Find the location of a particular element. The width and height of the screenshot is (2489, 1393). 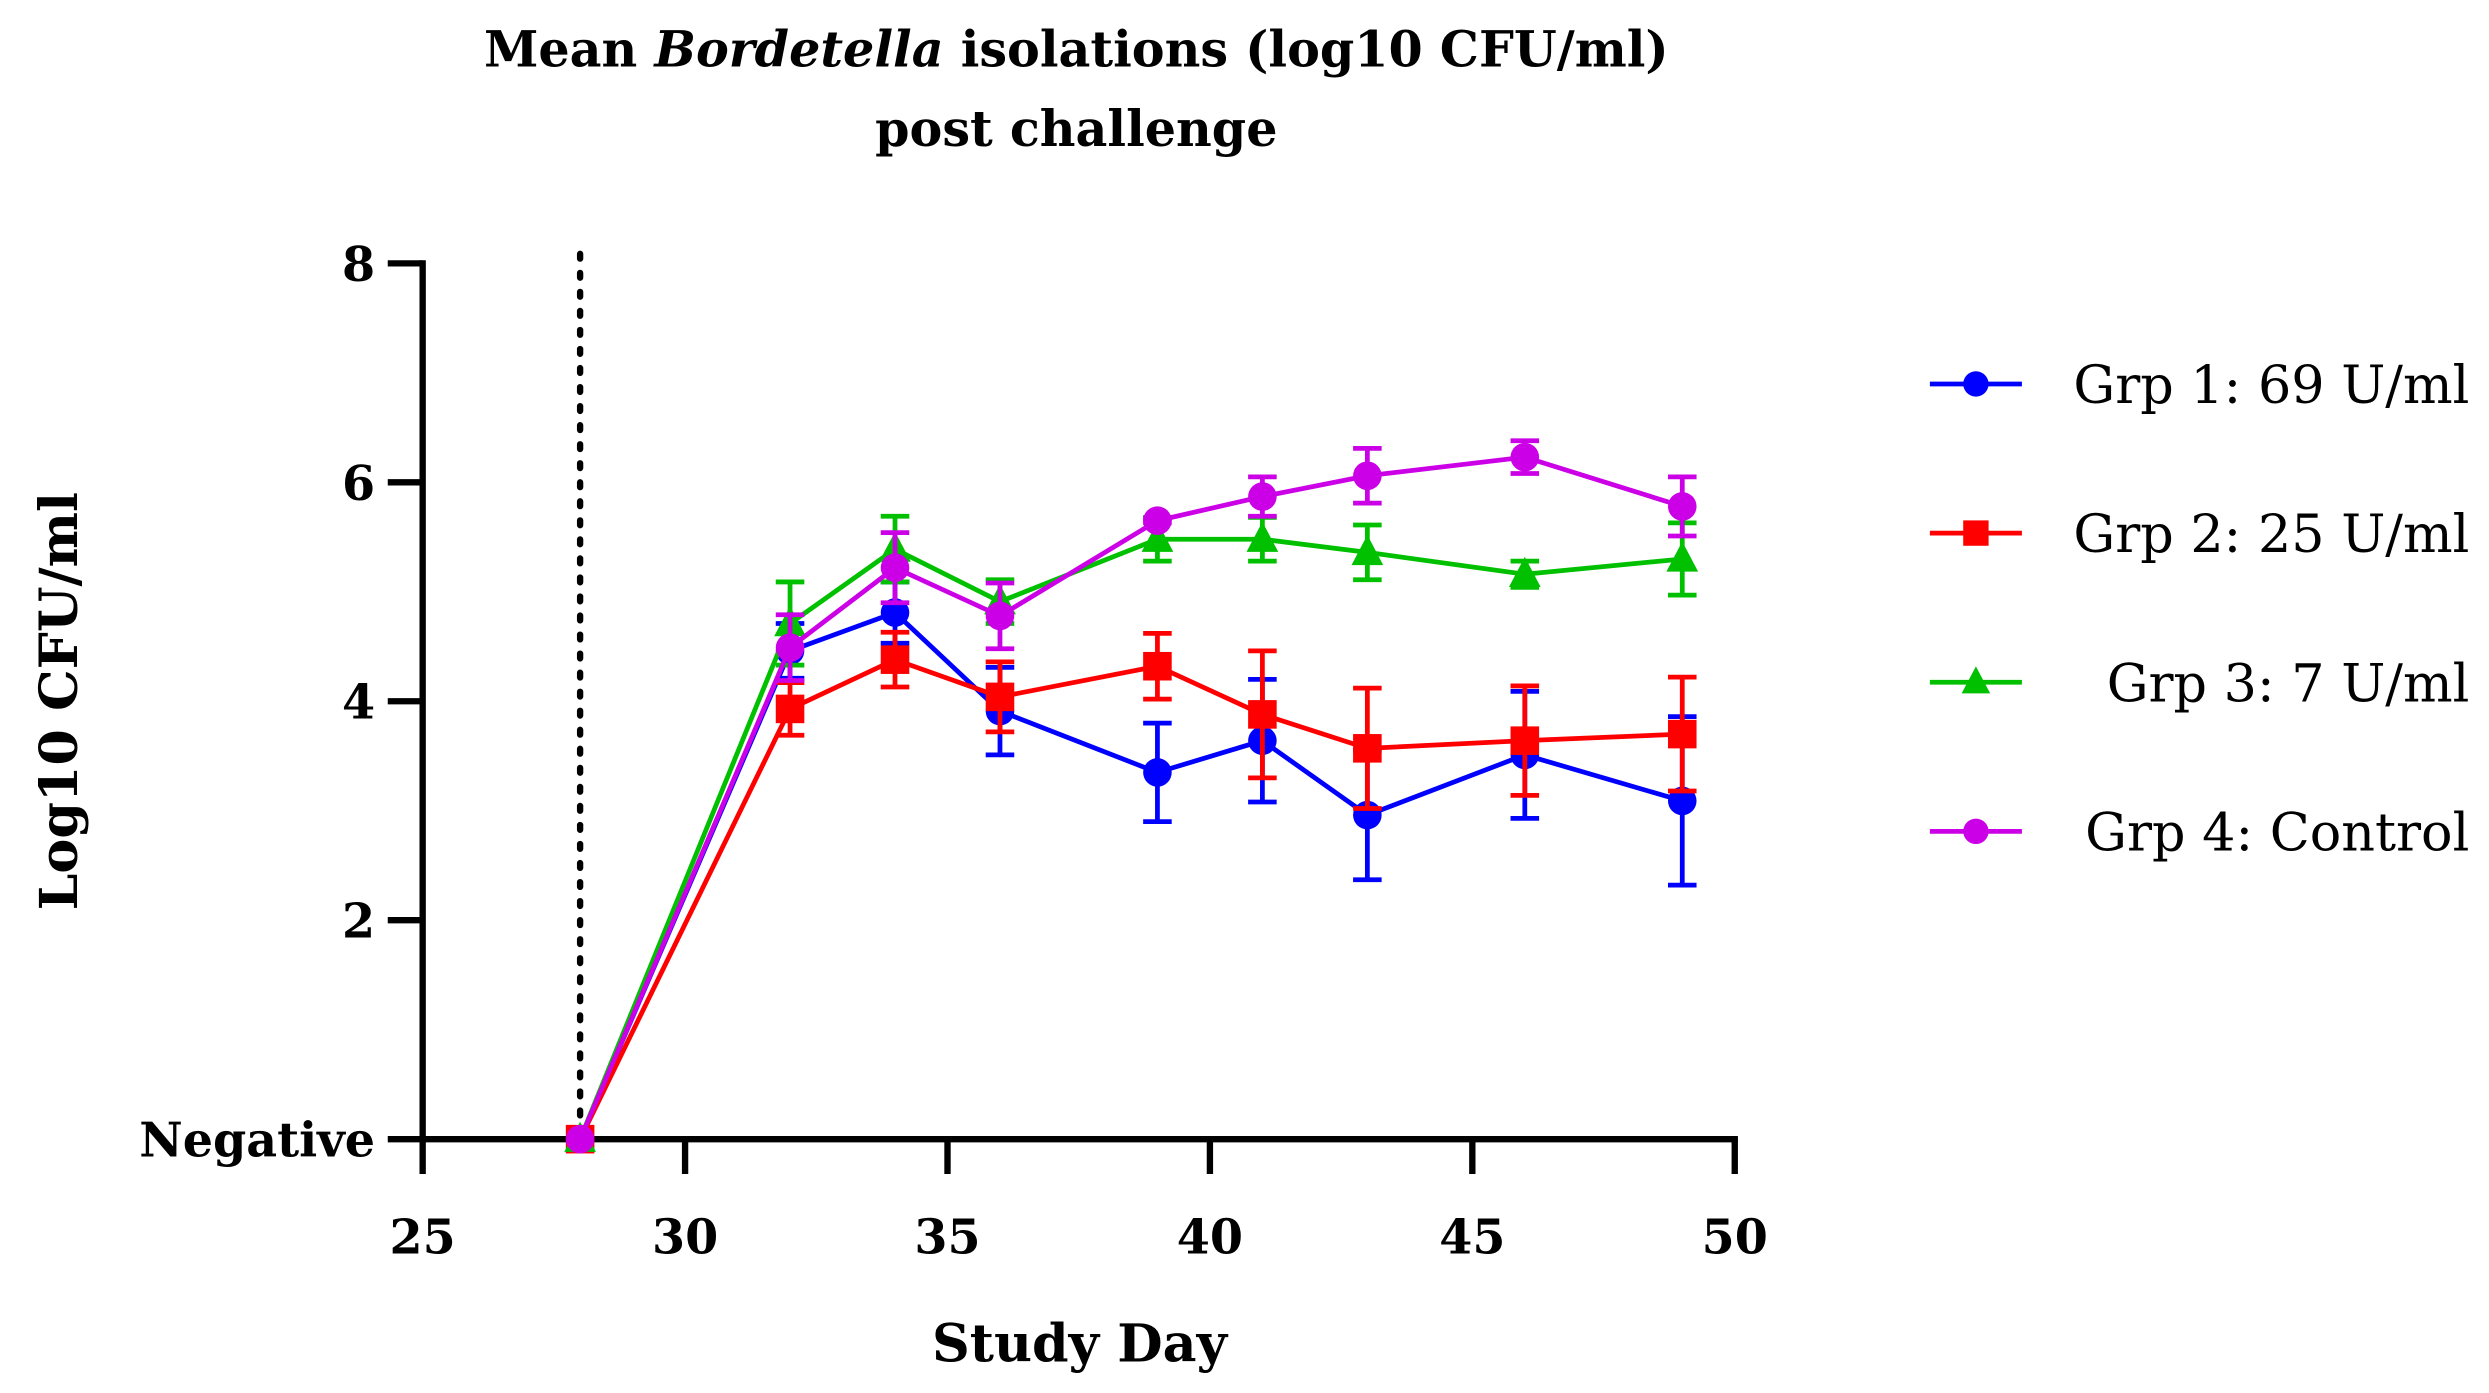

legend-label: Grp 4: Control is located at coordinates (2277, 832).